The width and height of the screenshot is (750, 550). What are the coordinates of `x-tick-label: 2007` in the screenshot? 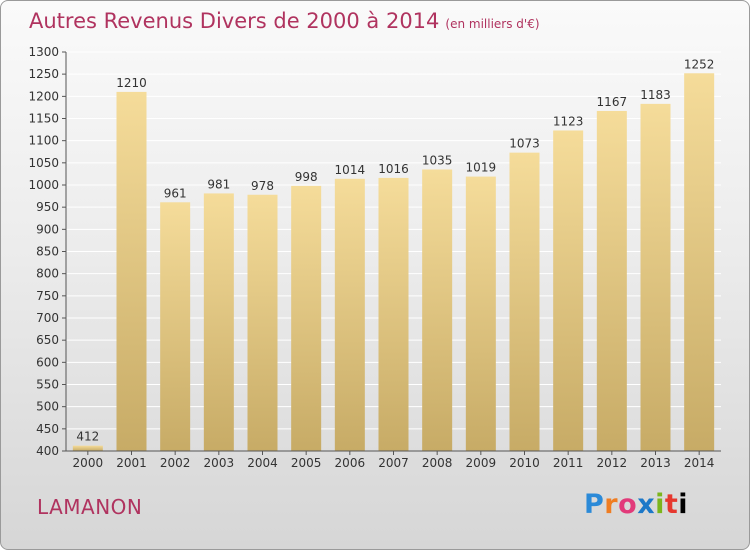 It's located at (393, 463).